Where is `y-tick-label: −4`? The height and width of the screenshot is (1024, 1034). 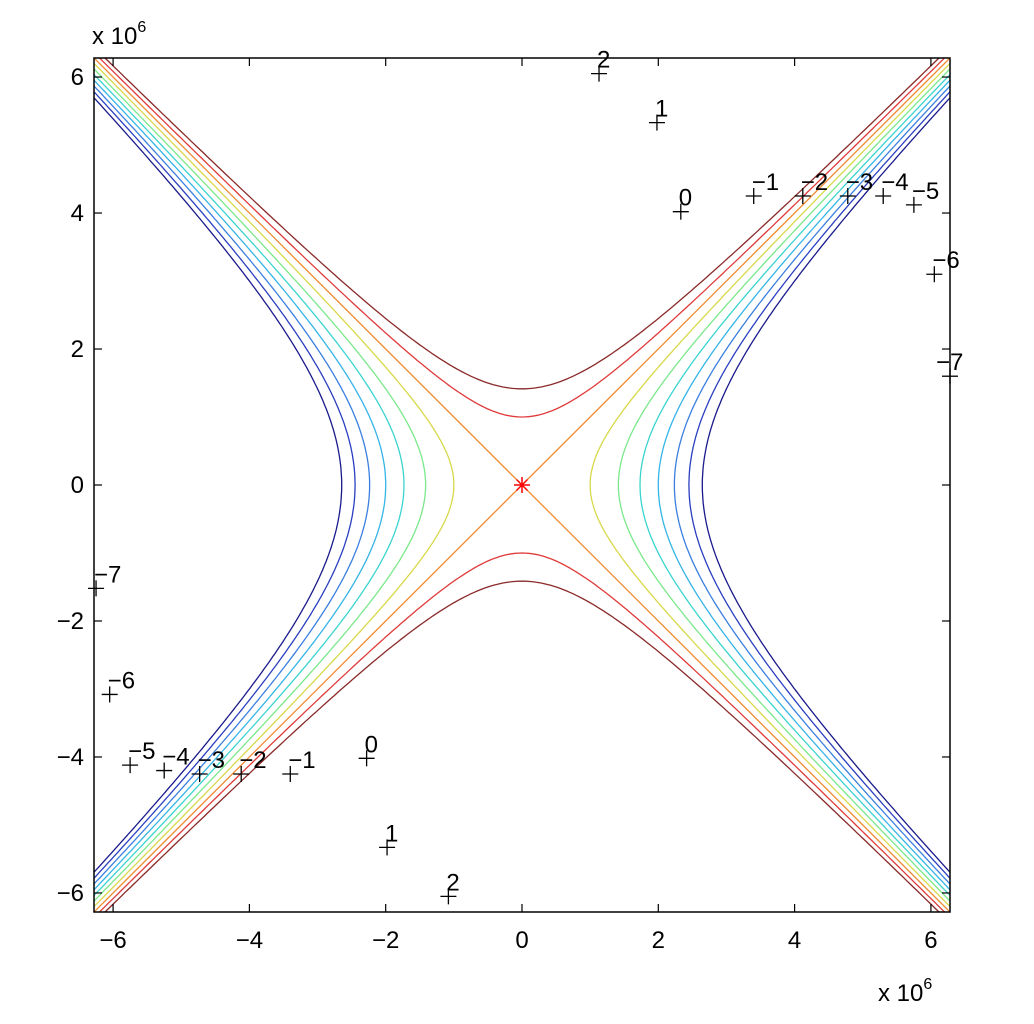
y-tick-label: −4 is located at coordinates (70, 757).